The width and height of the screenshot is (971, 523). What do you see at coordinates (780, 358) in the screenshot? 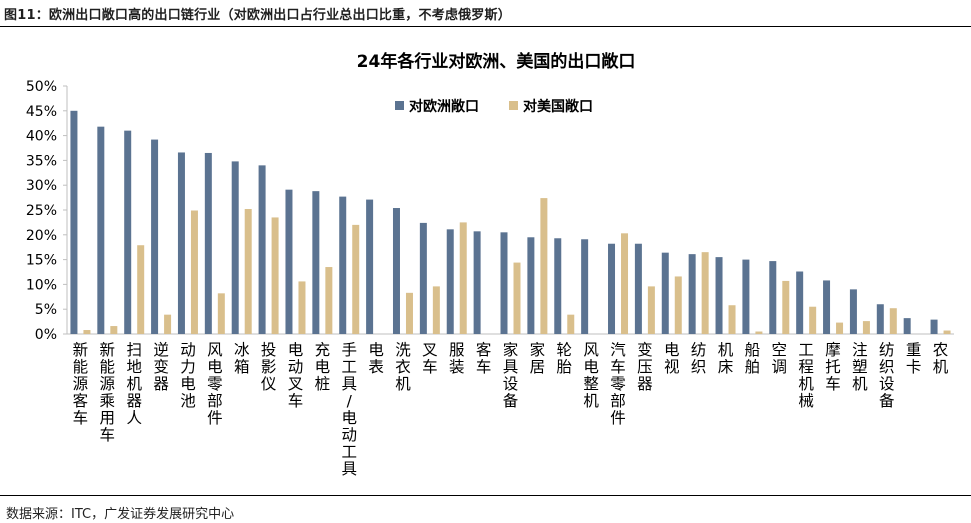
I see `x-tick-label: 空调` at bounding box center [780, 358].